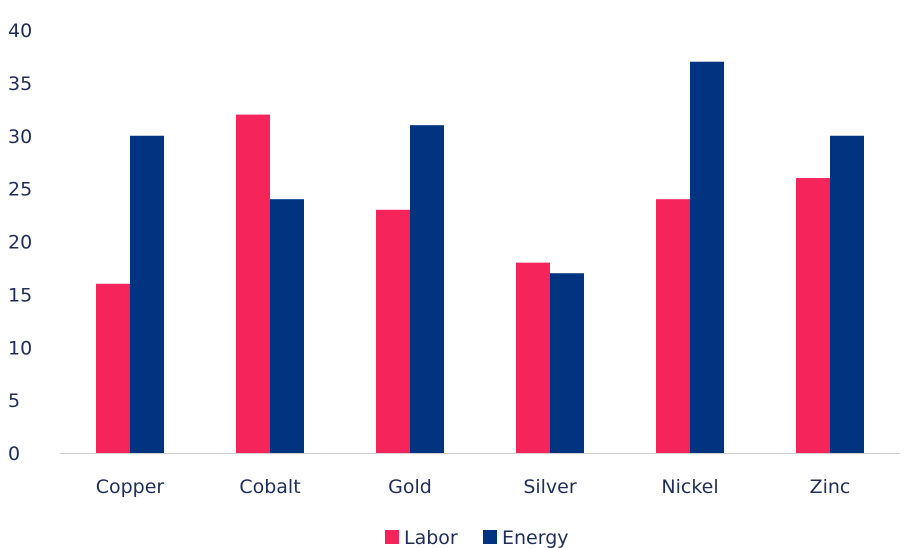 The height and width of the screenshot is (548, 914). Describe the element at coordinates (20, 190) in the screenshot. I see `y-tick-label: 25` at that location.